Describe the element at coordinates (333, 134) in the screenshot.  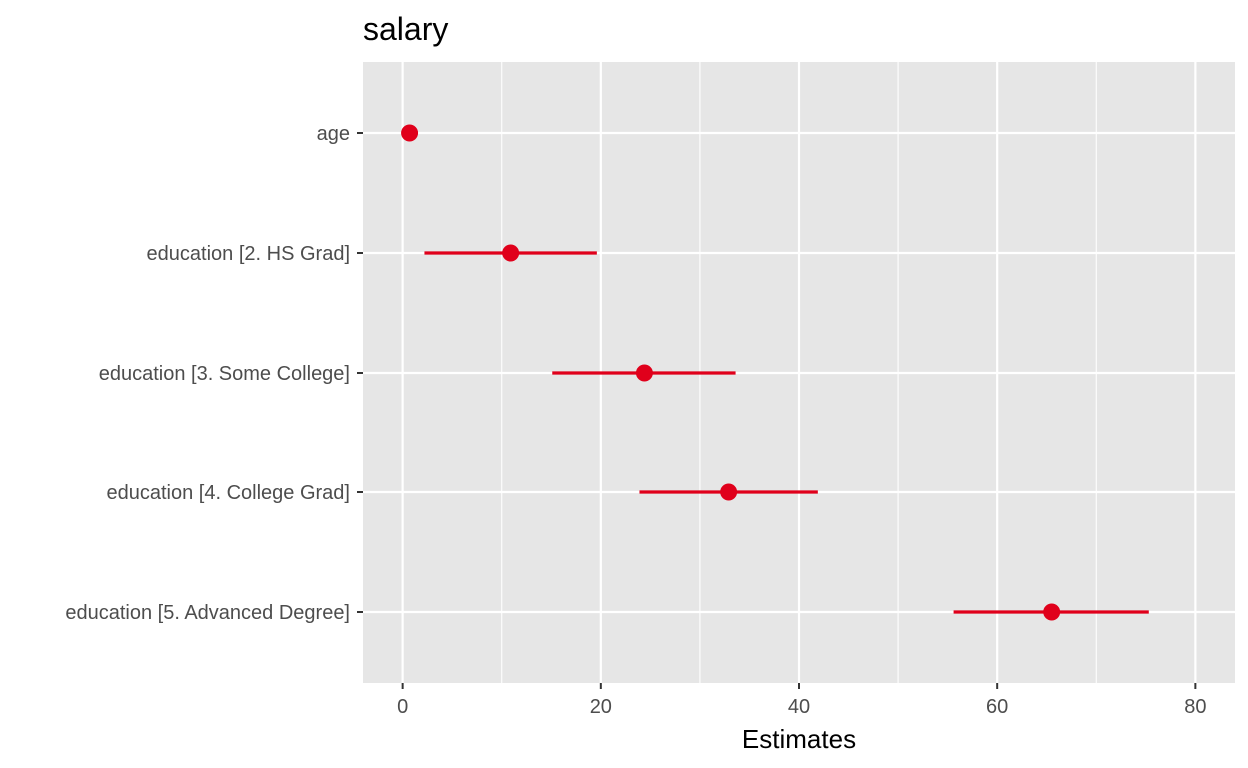
I see `y-tick-label: age` at that location.